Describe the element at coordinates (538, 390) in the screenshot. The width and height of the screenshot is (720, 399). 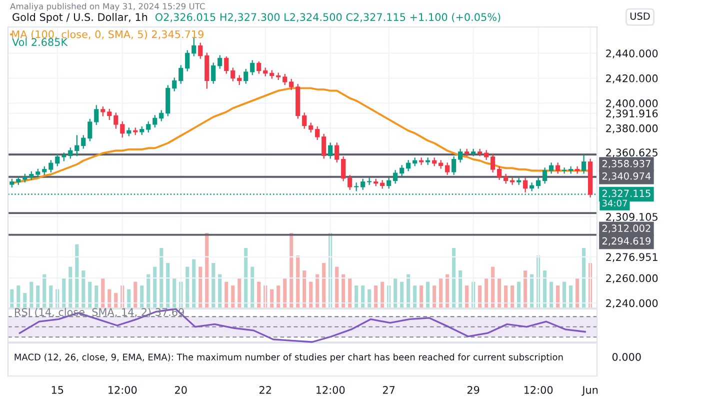
I see `x-tick-label: 12:00` at that location.